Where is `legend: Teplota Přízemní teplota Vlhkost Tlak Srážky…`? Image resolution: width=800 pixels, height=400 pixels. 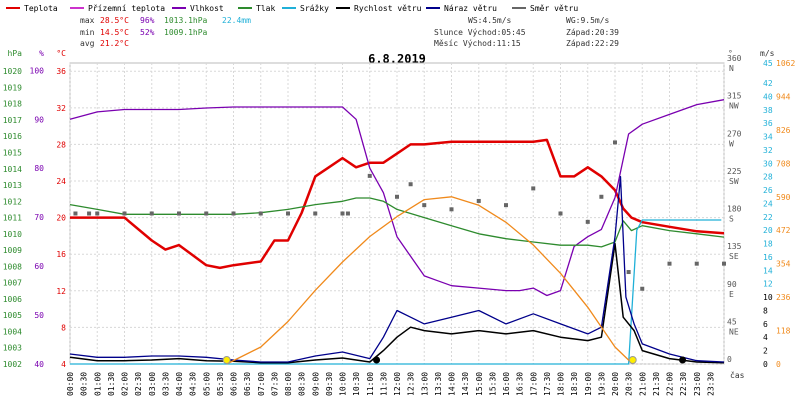 legend: Teplota Přízemní teplota Vlhkost Tlak Srážky… is located at coordinates (292, 8).